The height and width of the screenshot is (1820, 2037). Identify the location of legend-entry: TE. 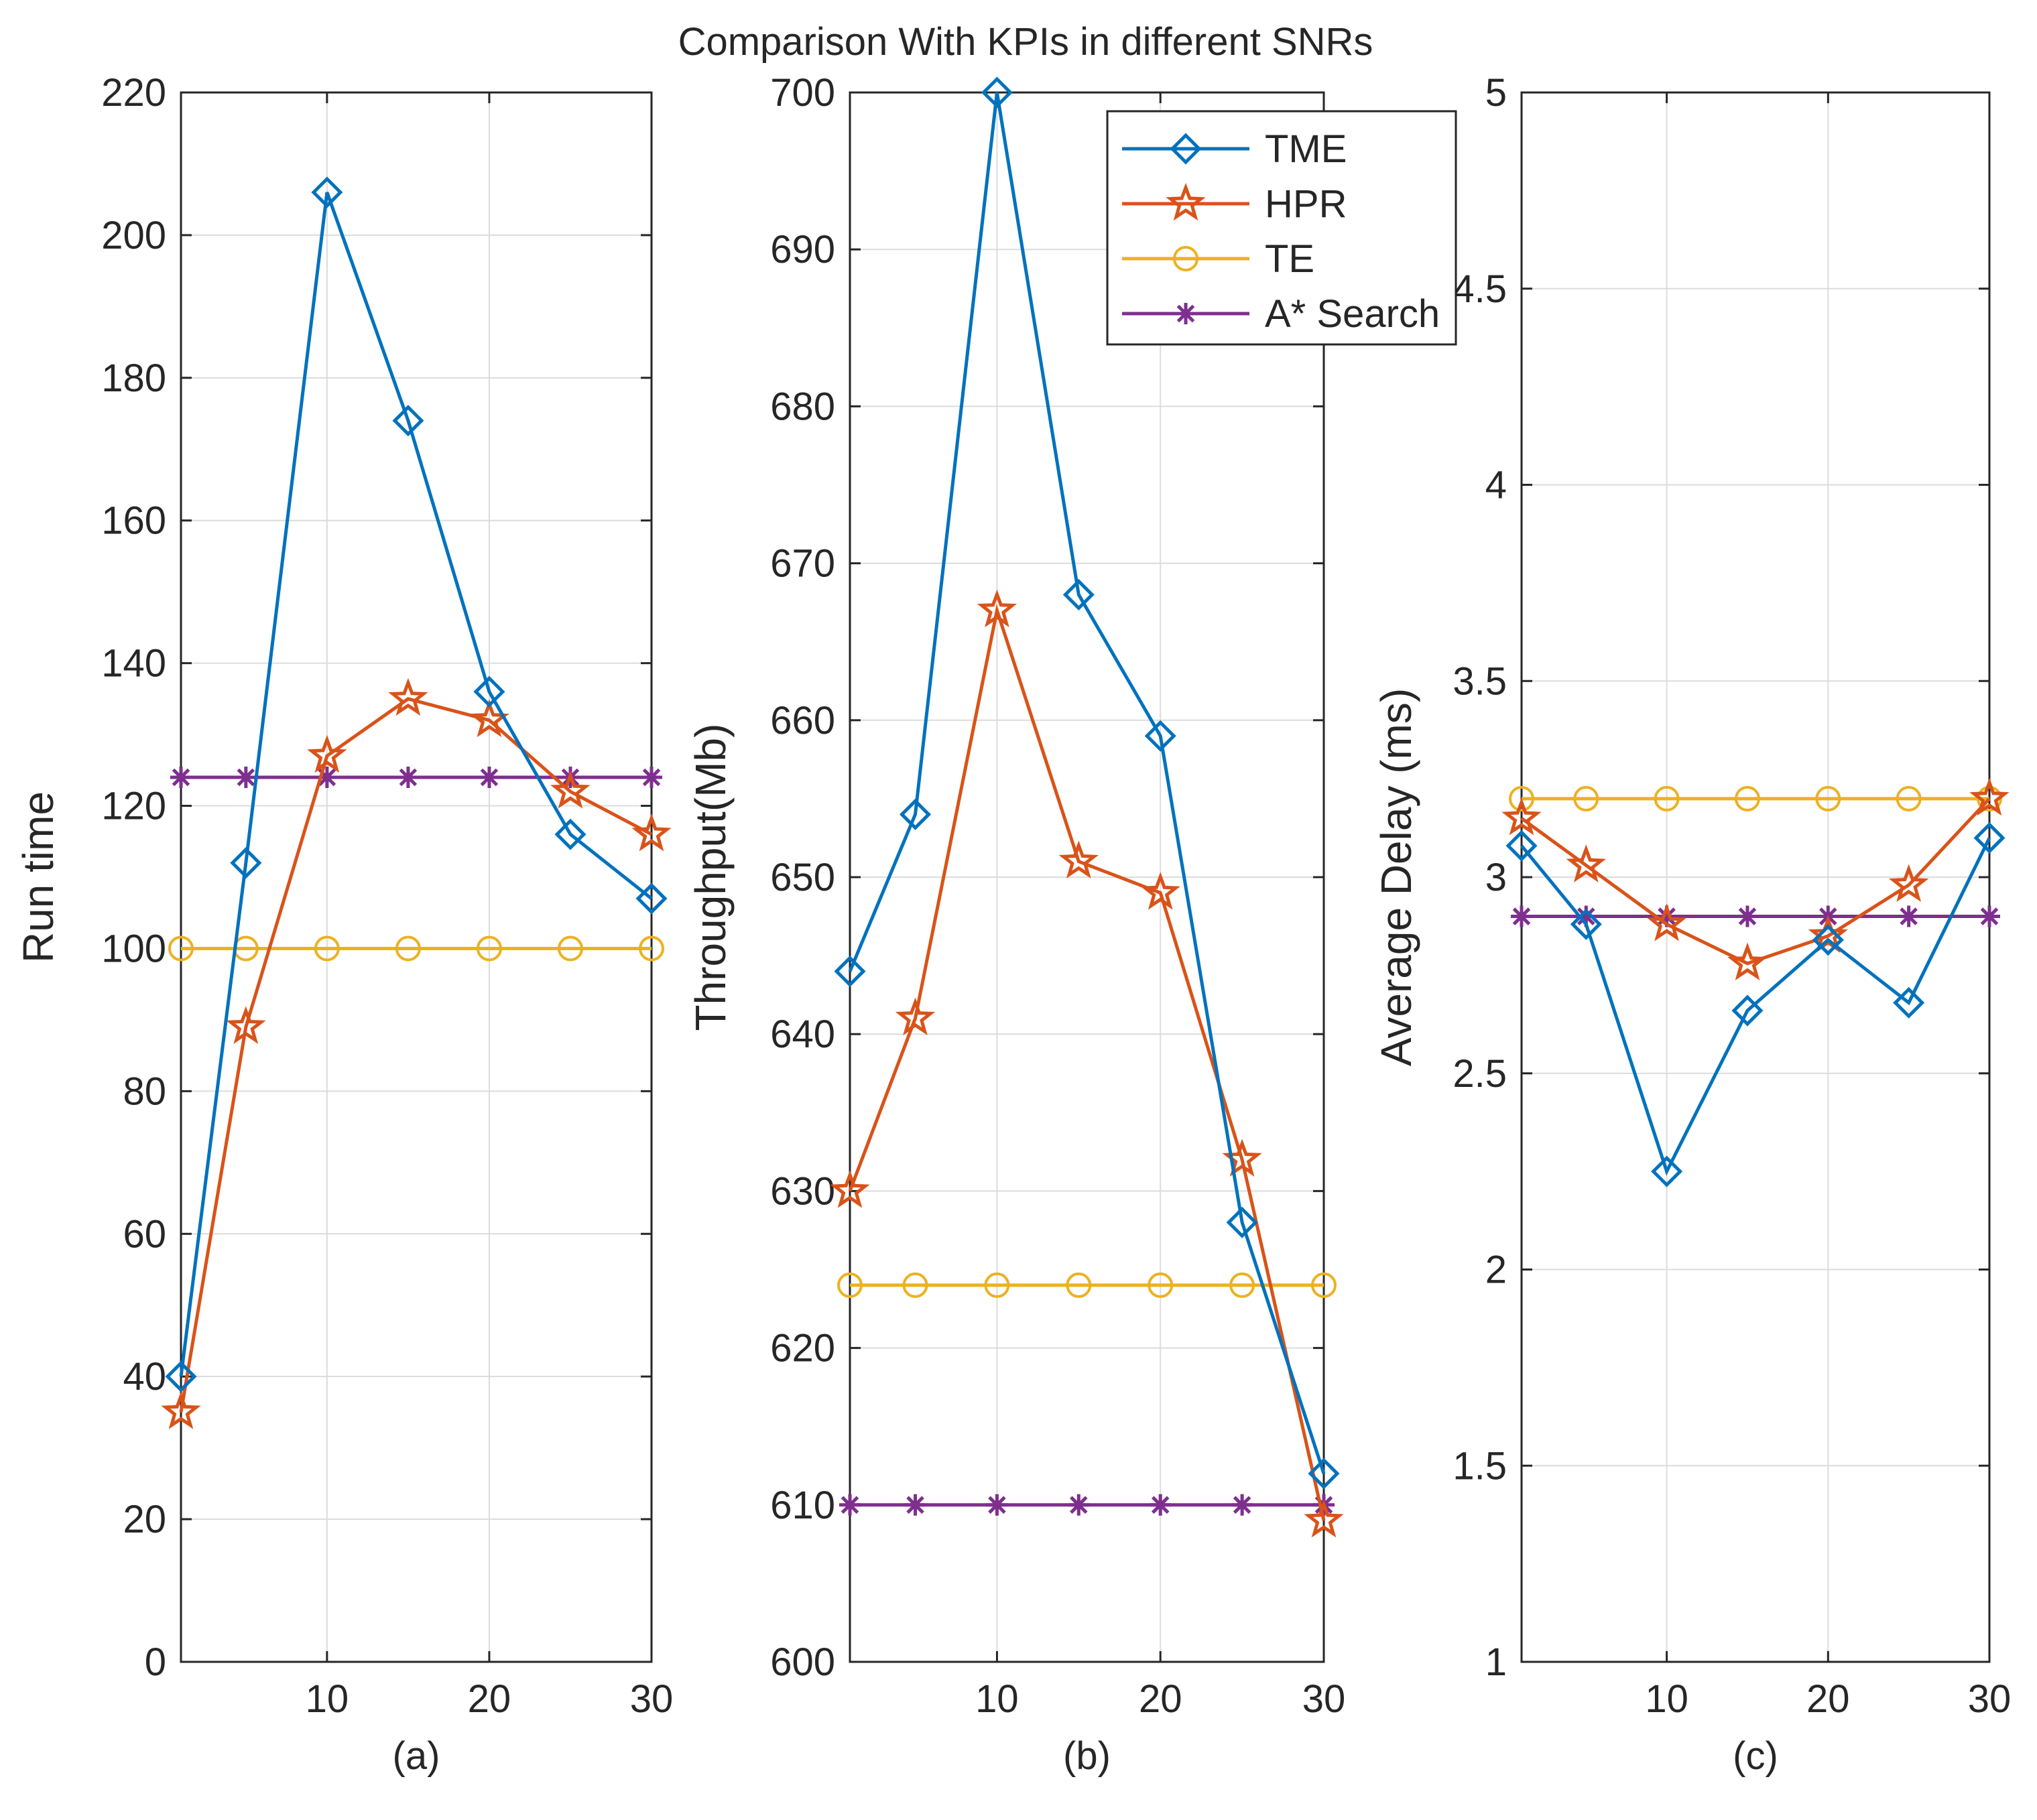
(1218, 259).